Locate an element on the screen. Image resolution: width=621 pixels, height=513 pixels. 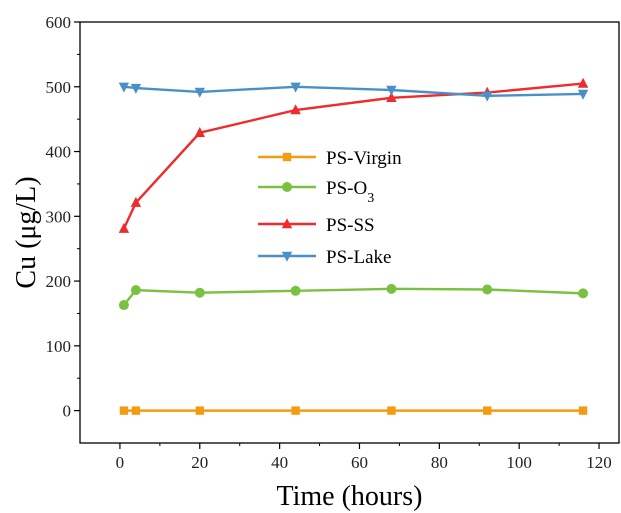
legend: PS-Virgin PS-O3 PS-SS PS-Lake is located at coordinates (330, 208).